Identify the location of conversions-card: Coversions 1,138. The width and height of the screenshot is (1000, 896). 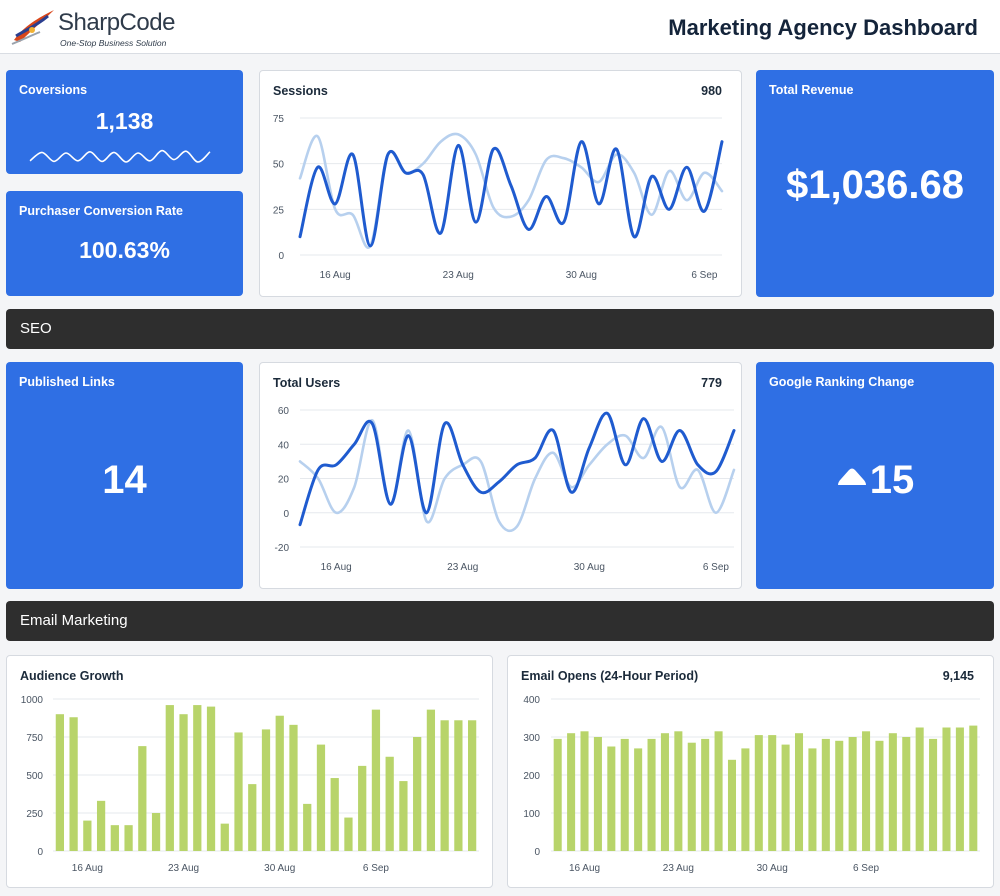
(124, 122).